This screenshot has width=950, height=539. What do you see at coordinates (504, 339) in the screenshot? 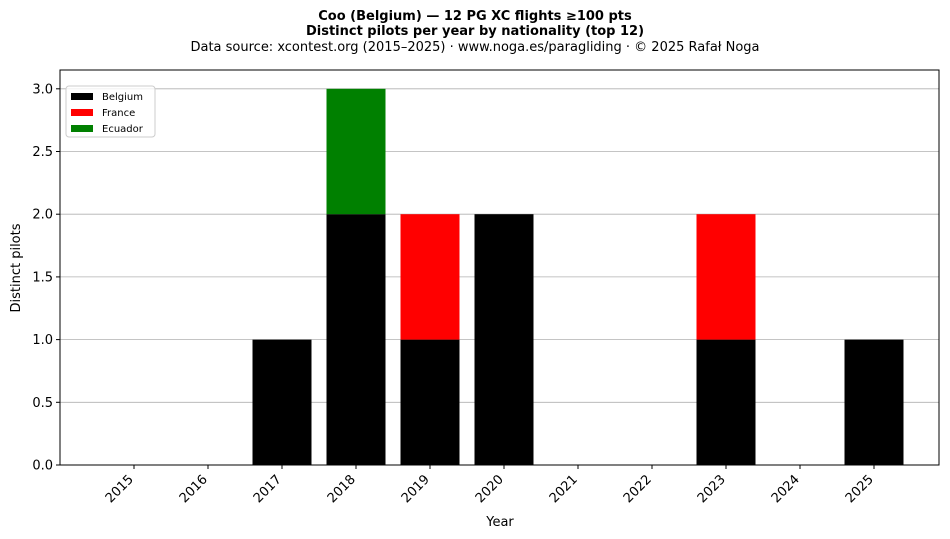
I see `bar-belgium-2020` at bounding box center [504, 339].